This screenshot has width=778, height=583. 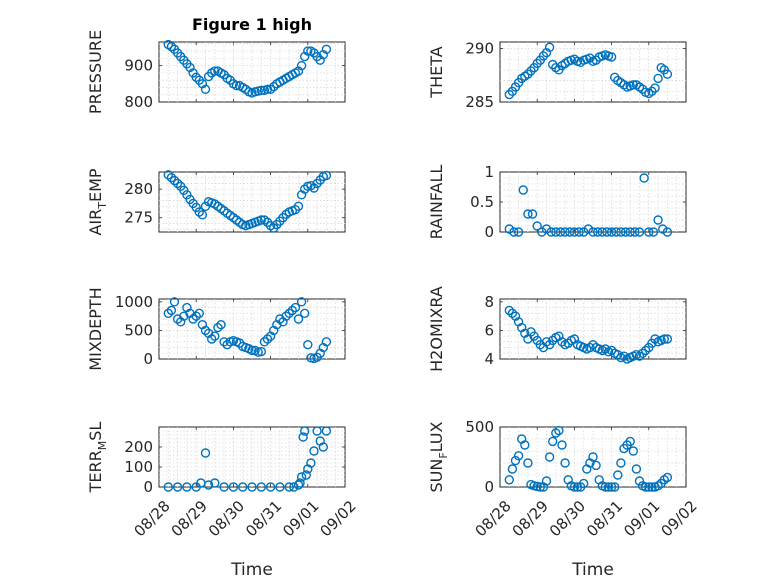 What do you see at coordinates (95, 72) in the screenshot?
I see `pressure-ylabel: PRESSURE` at bounding box center [95, 72].